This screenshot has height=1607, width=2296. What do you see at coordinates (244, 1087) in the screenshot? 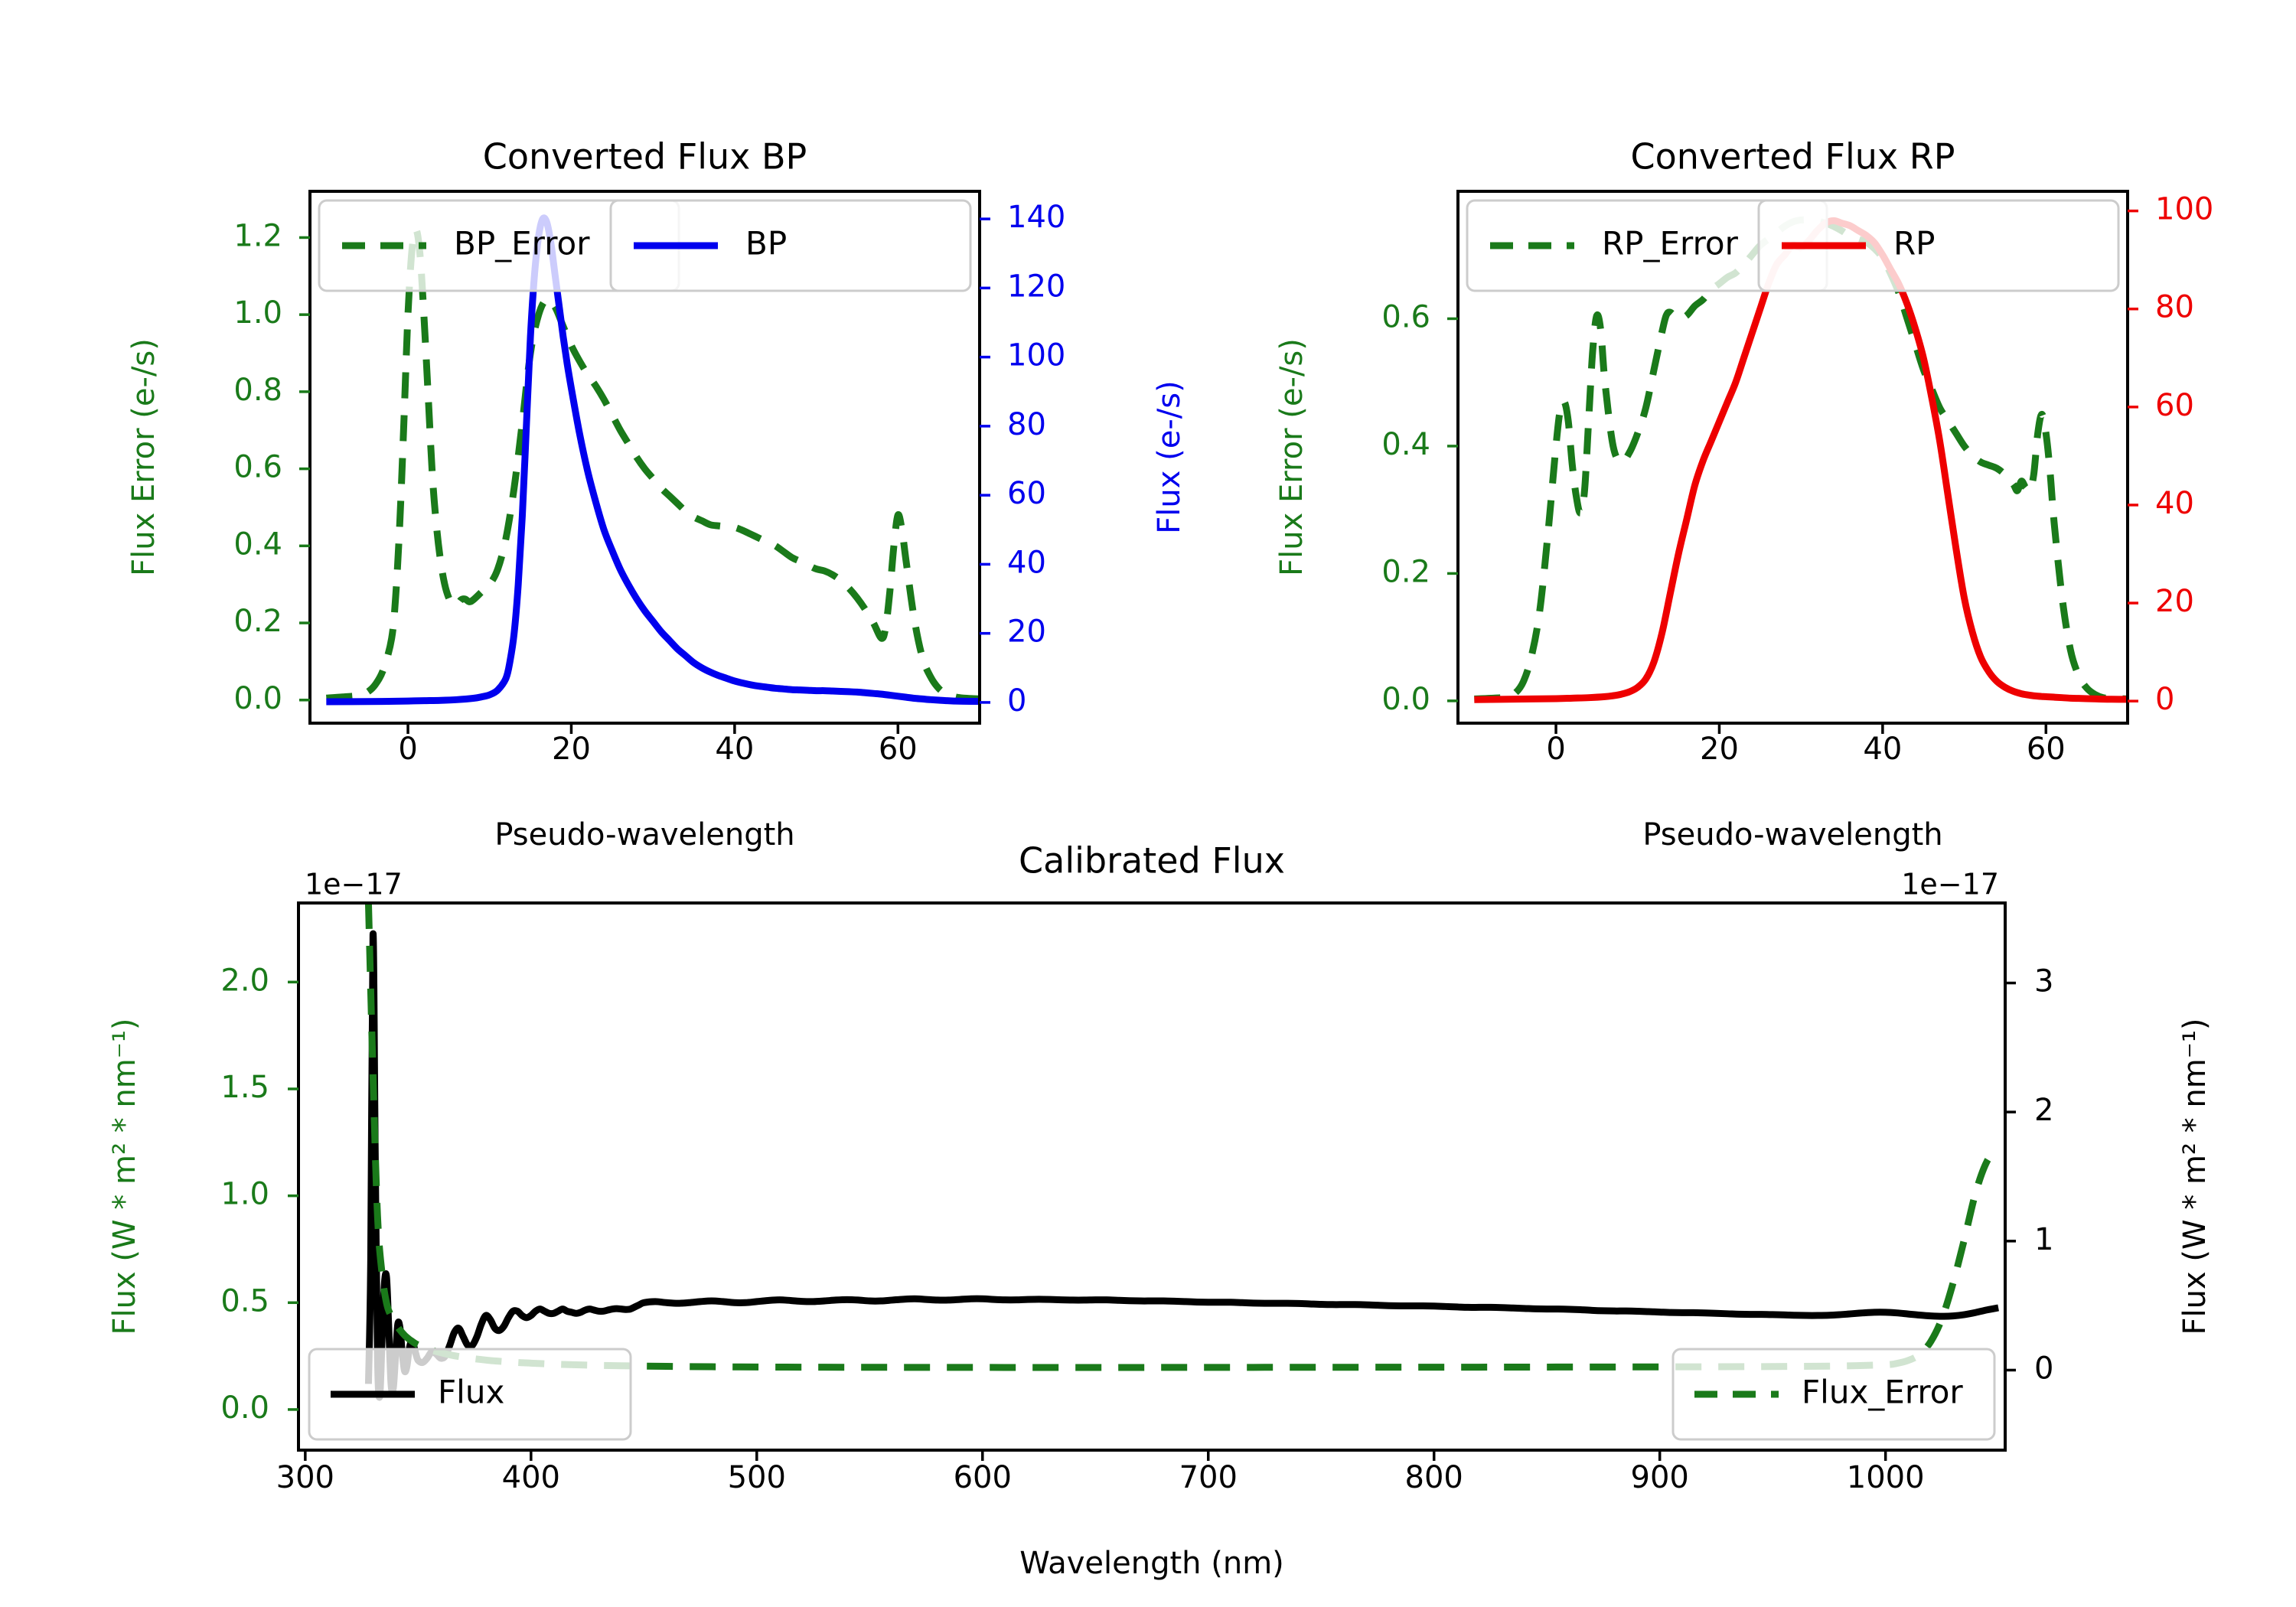
I see `y-tick-label-left: 1.5` at bounding box center [244, 1087].